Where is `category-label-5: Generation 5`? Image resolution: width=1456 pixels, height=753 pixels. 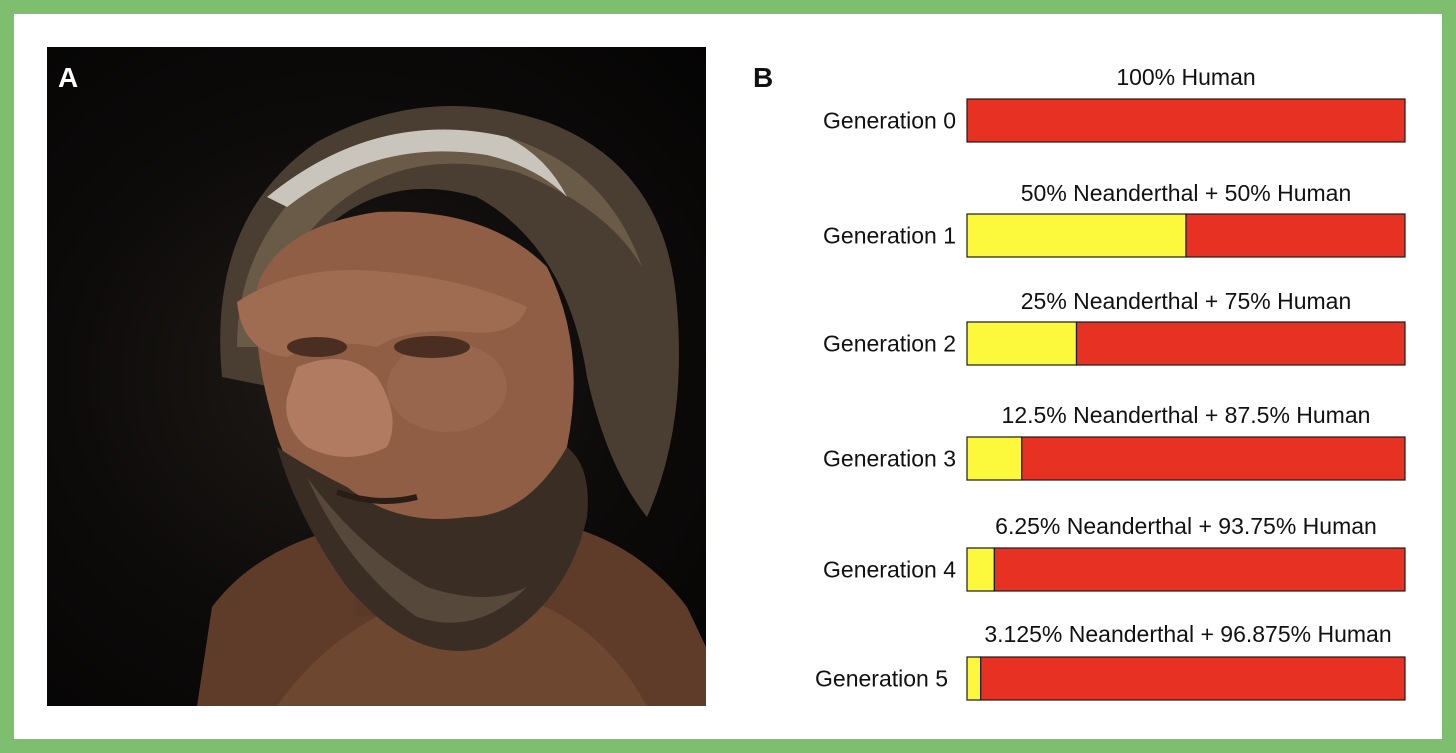 category-label-5: Generation 5 is located at coordinates (881, 679).